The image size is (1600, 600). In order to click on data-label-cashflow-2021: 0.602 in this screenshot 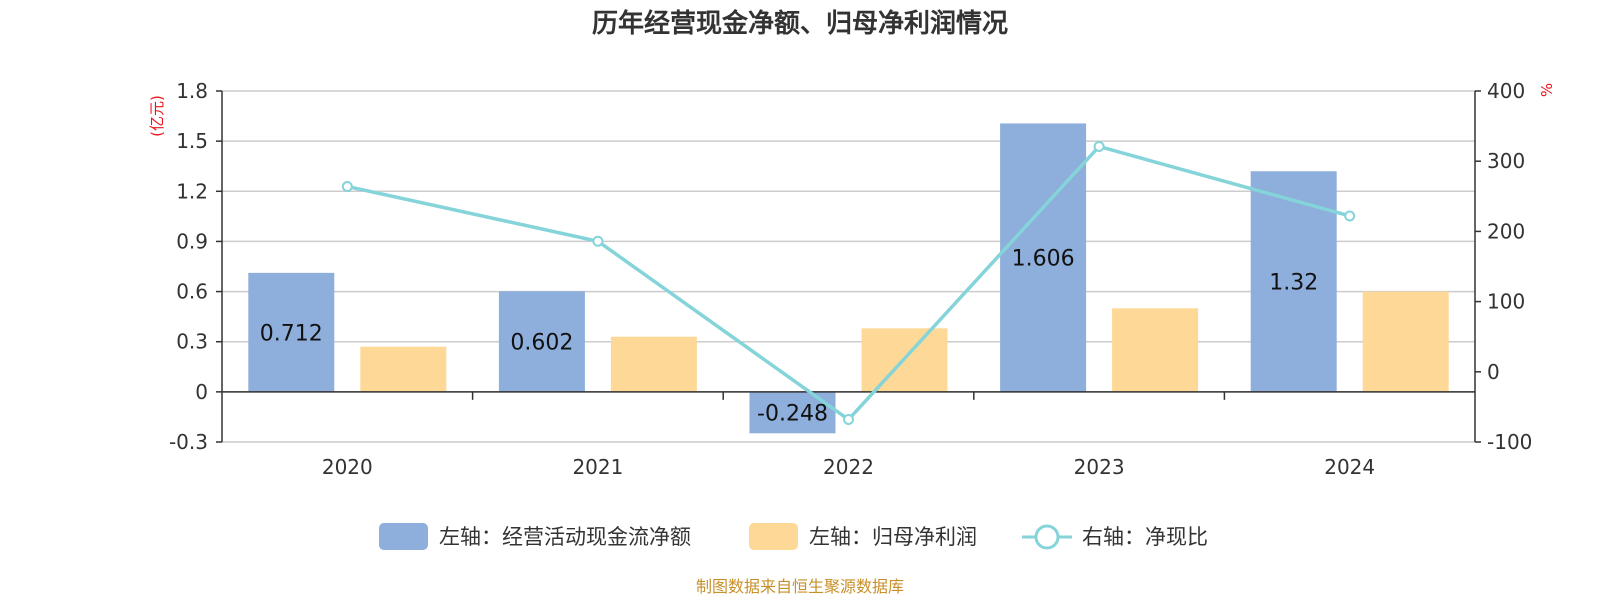, I will do `click(541, 343)`.